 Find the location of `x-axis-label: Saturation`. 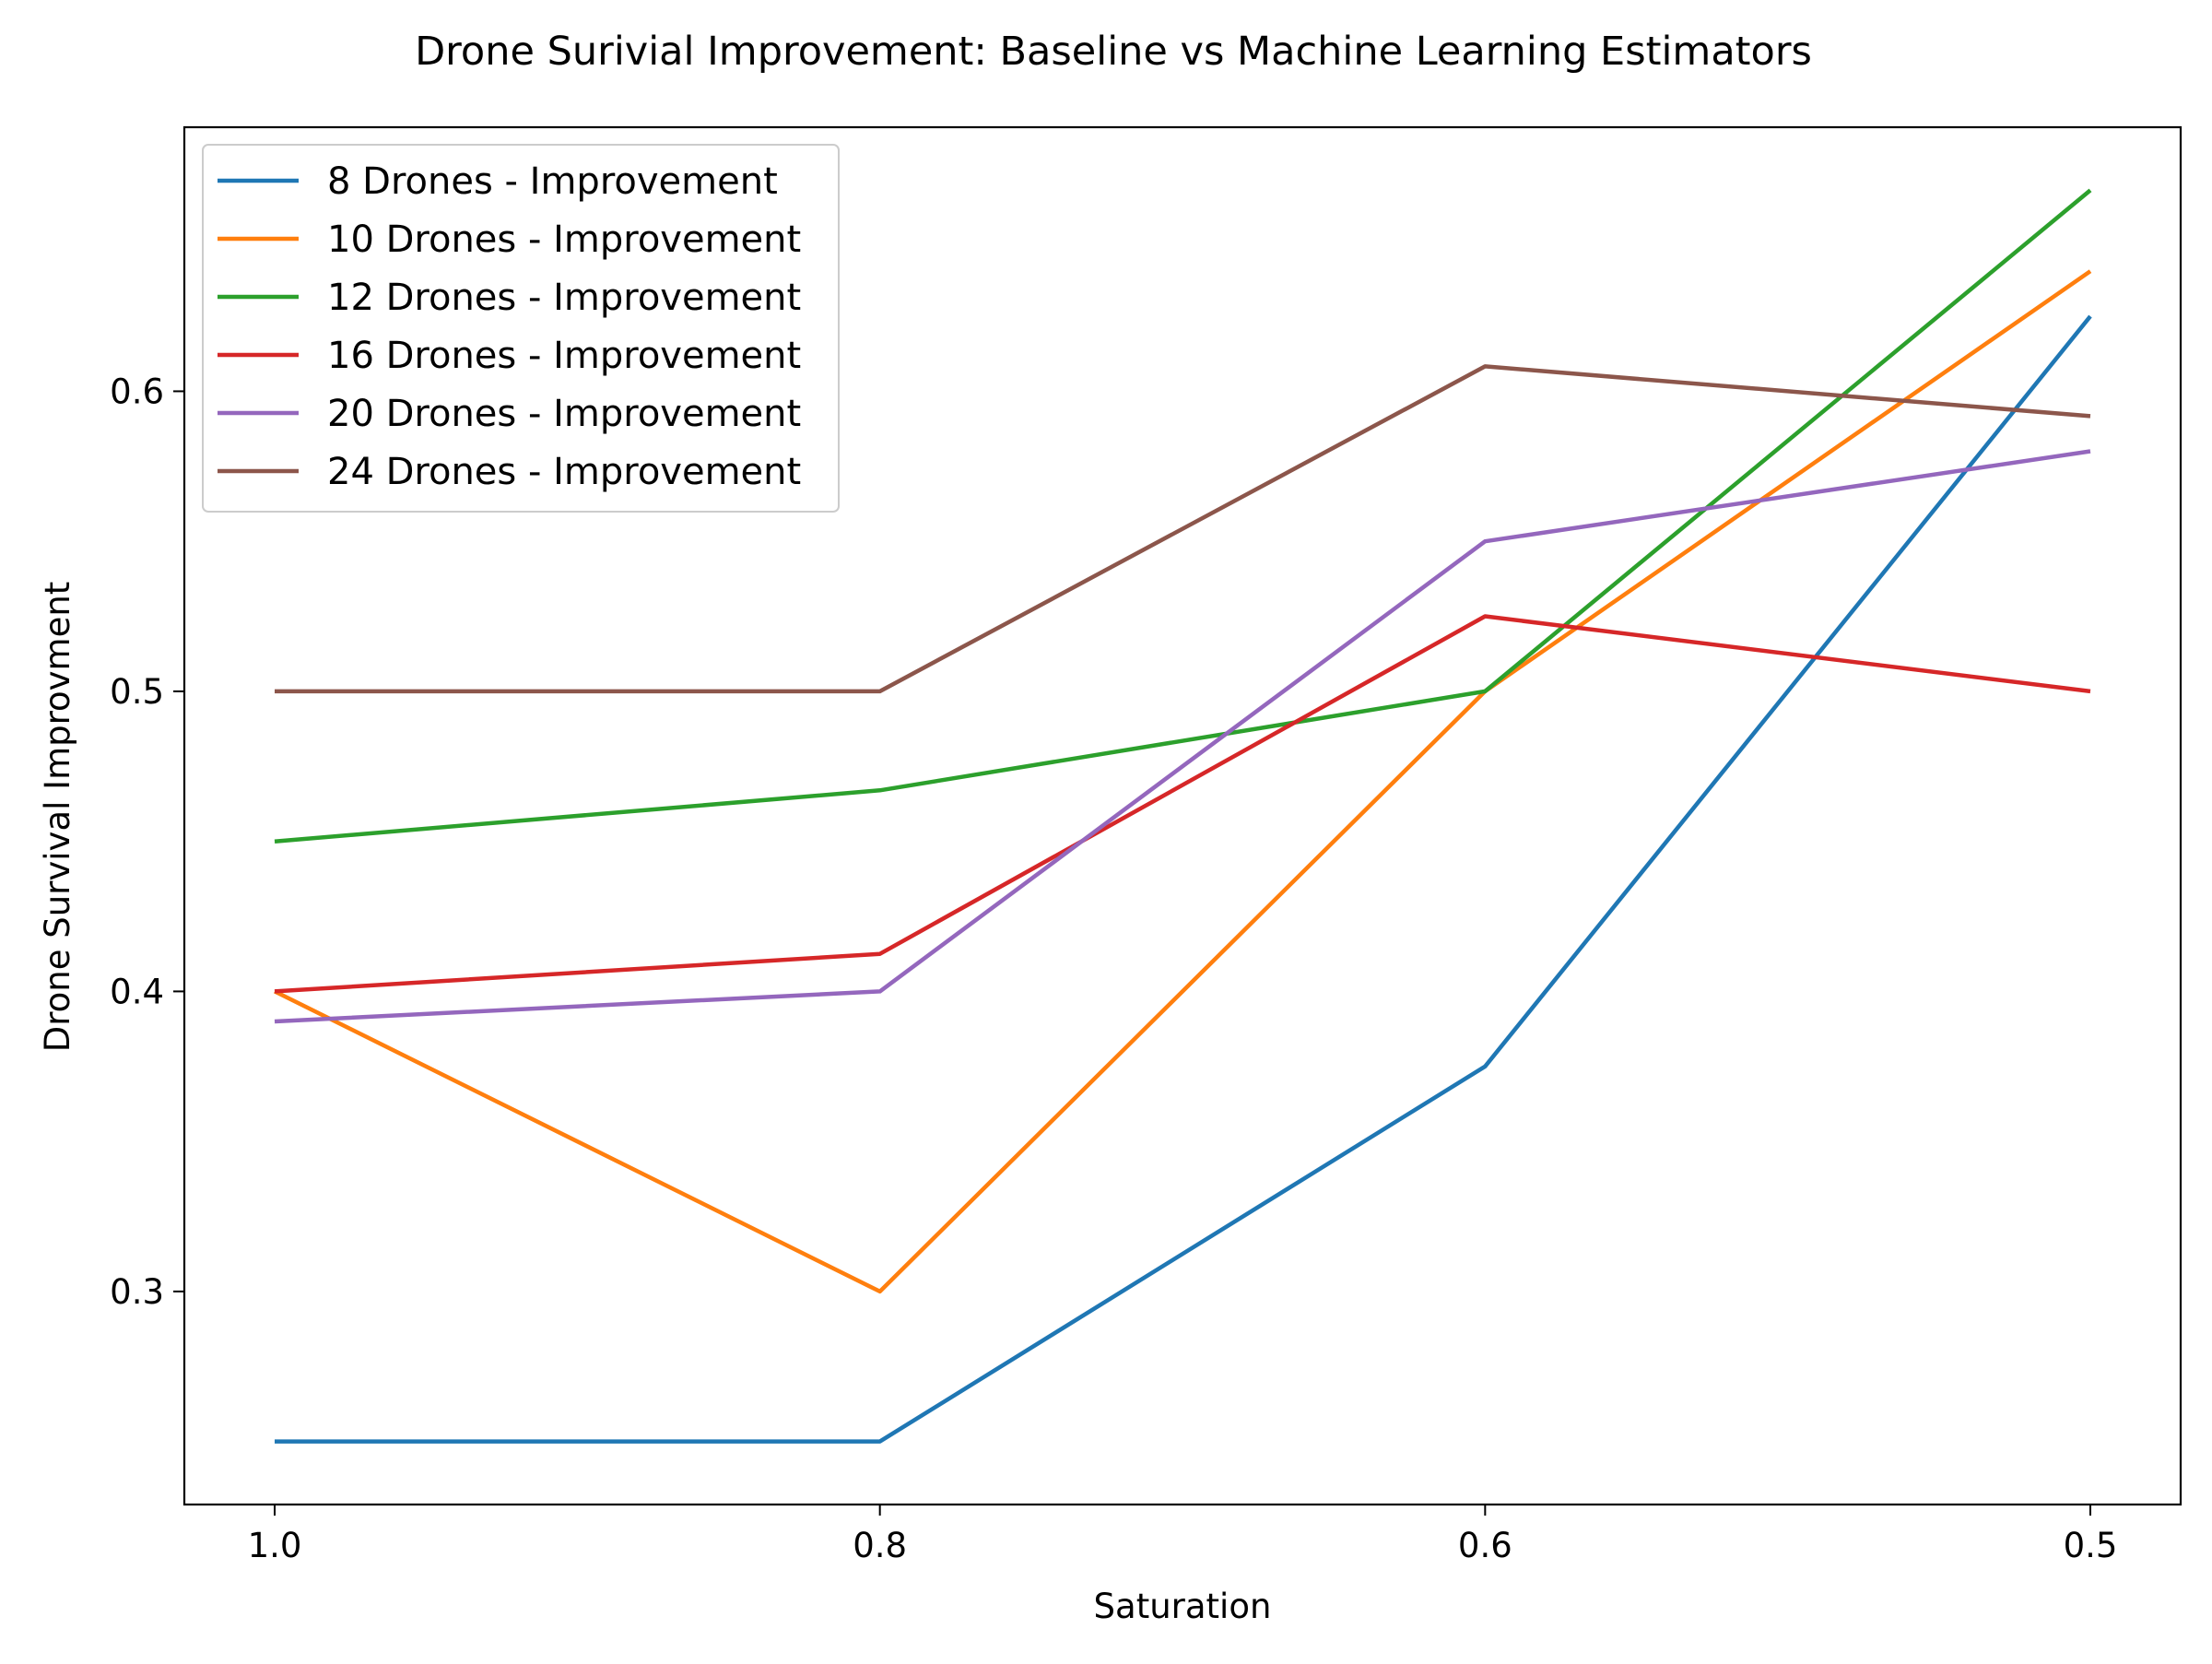

x-axis-label: Saturation is located at coordinates (1183, 1606).